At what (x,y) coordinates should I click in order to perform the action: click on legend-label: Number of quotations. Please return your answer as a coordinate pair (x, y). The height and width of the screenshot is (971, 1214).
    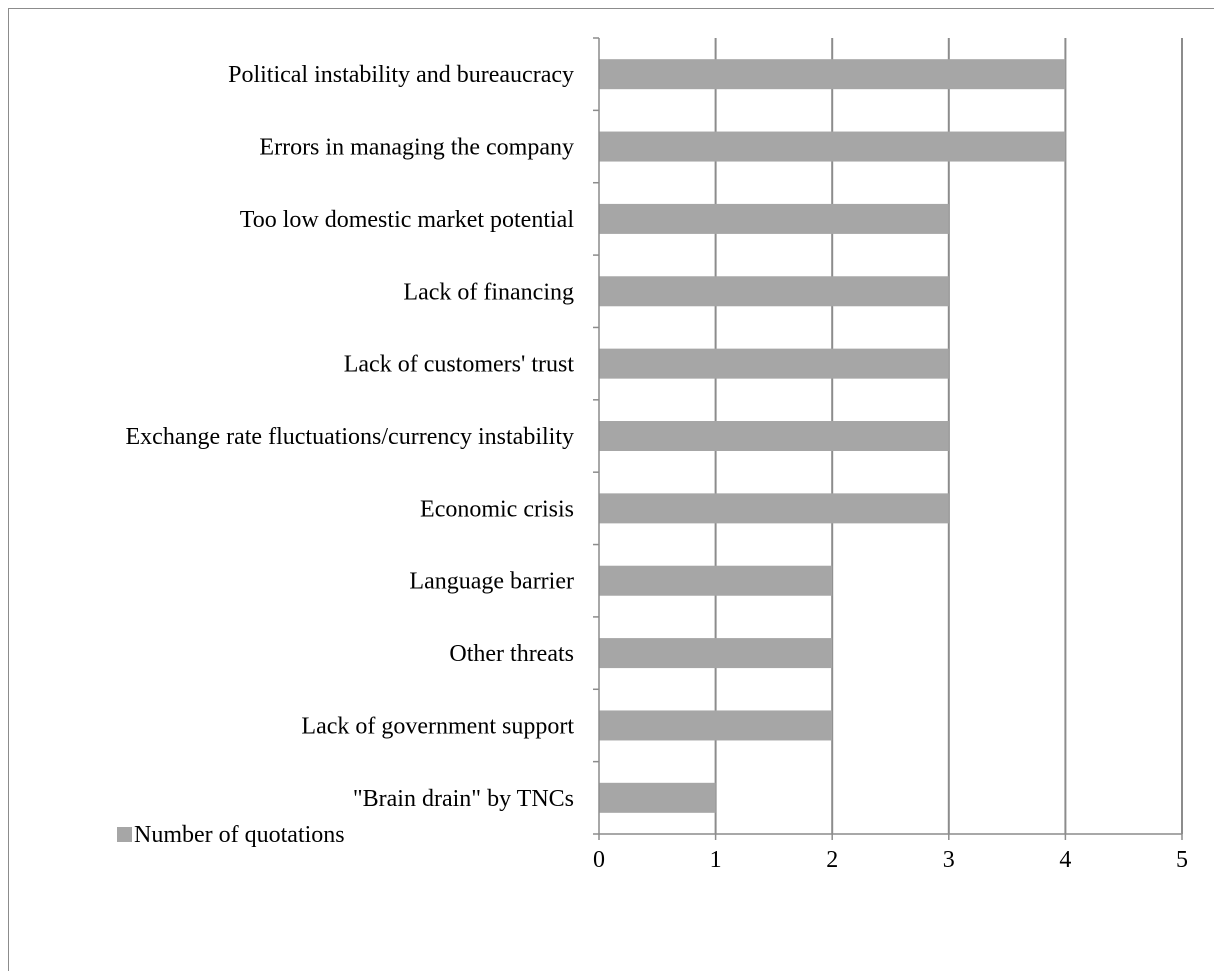
    Looking at the image, I should click on (239, 835).